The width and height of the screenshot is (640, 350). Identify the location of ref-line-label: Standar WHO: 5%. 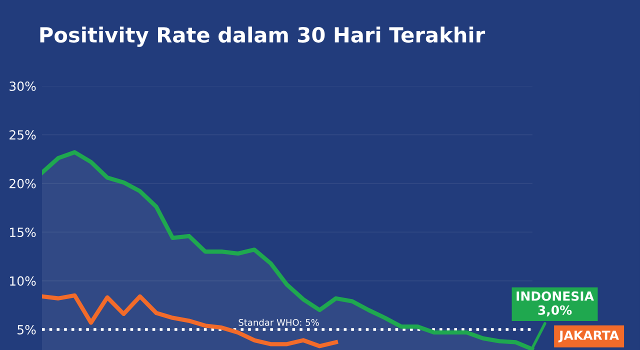
(278, 322).